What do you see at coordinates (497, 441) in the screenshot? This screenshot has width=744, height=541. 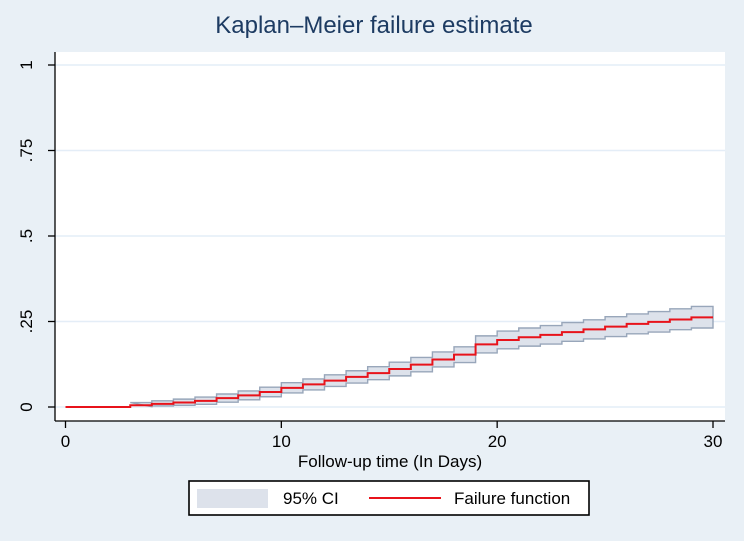 I see `x-tick-label: 20` at bounding box center [497, 441].